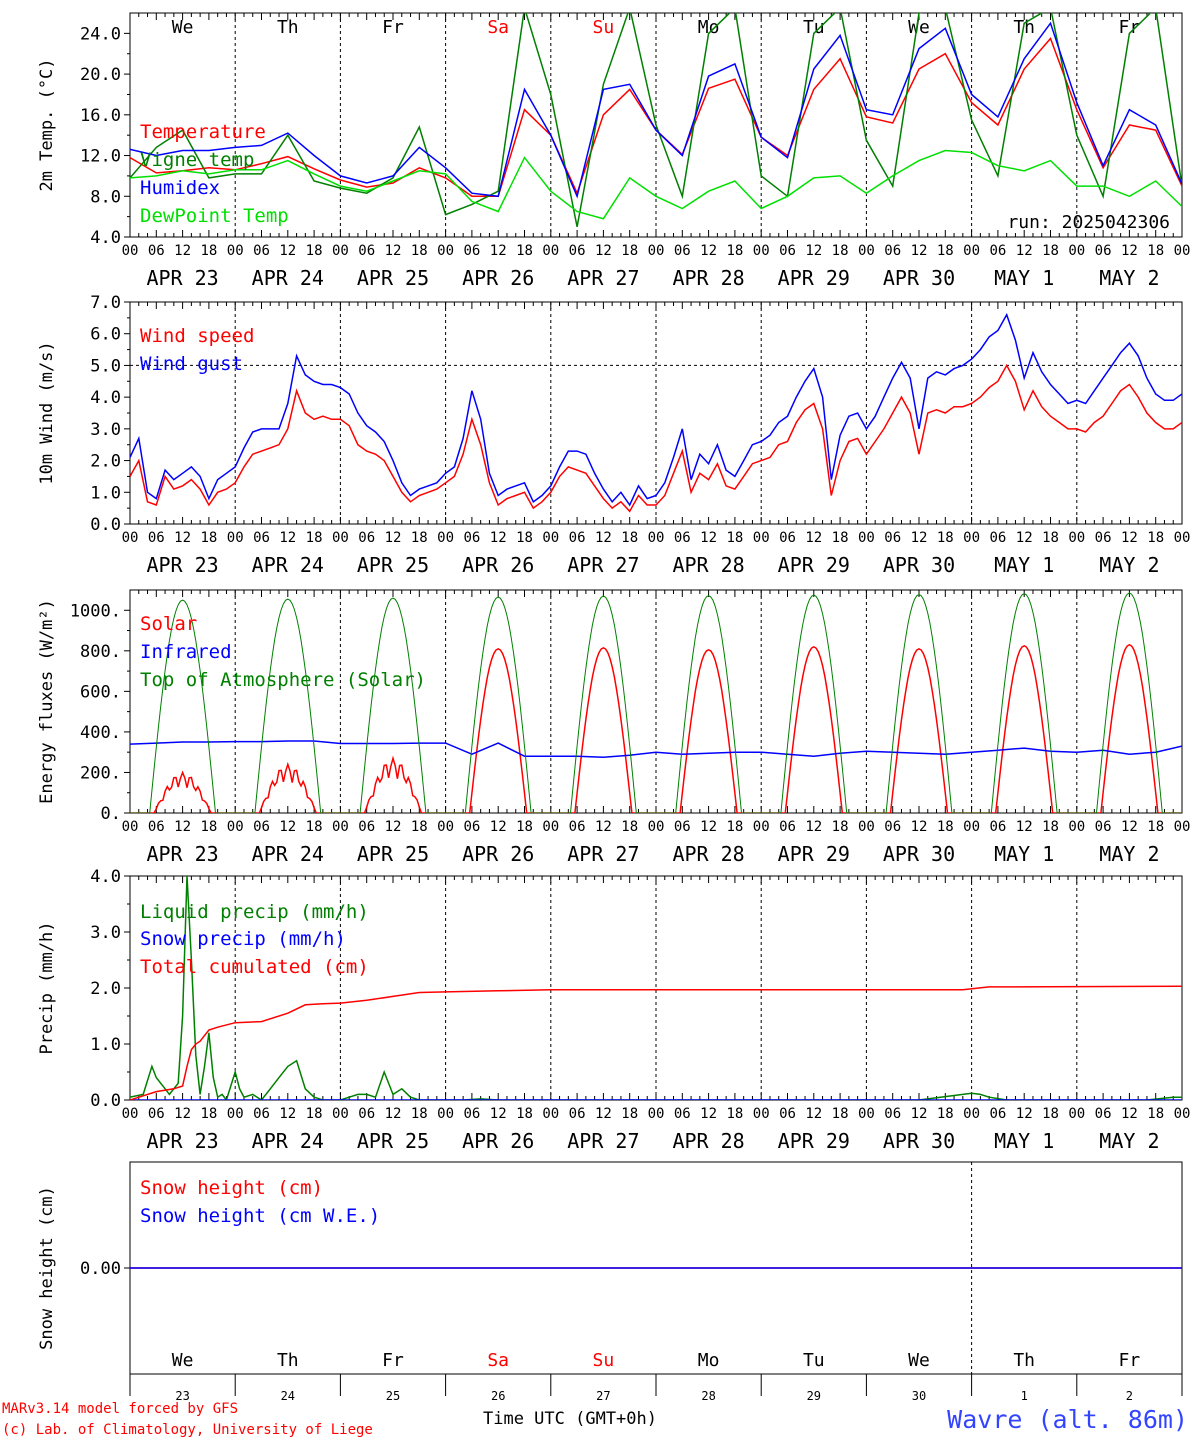 The width and height of the screenshot is (1194, 1440). Describe the element at coordinates (95, 611) in the screenshot. I see `y-tick-label: 1000.` at that location.